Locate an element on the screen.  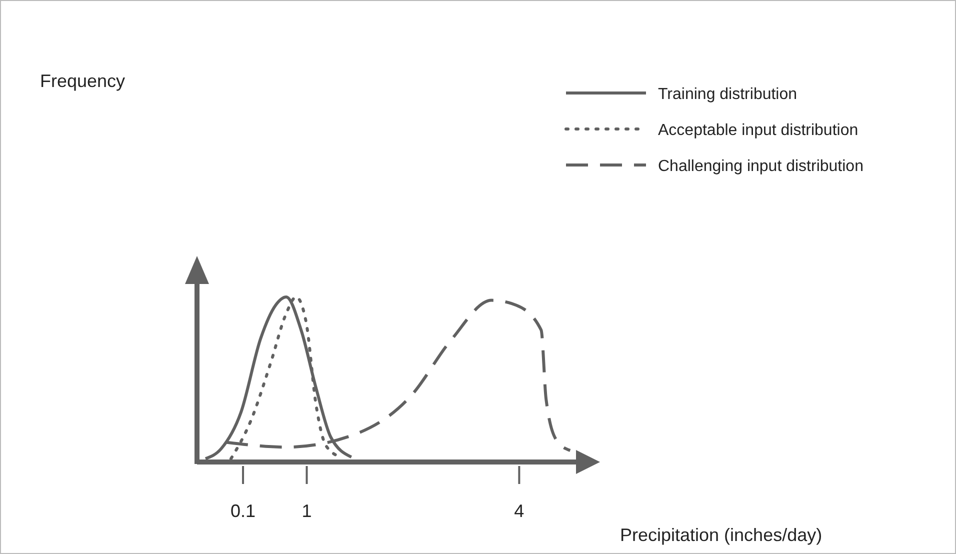
x-tick-label: 0.1 is located at coordinates (243, 511).